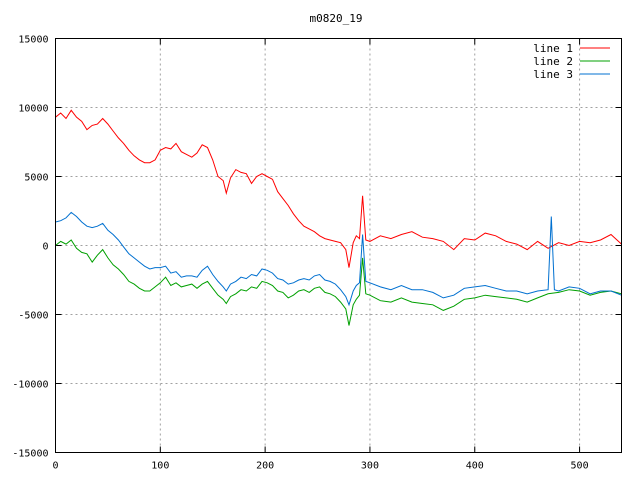 The height and width of the screenshot is (480, 640). Describe the element at coordinates (33, 109) in the screenshot. I see `y-tick-label: 10000` at that location.